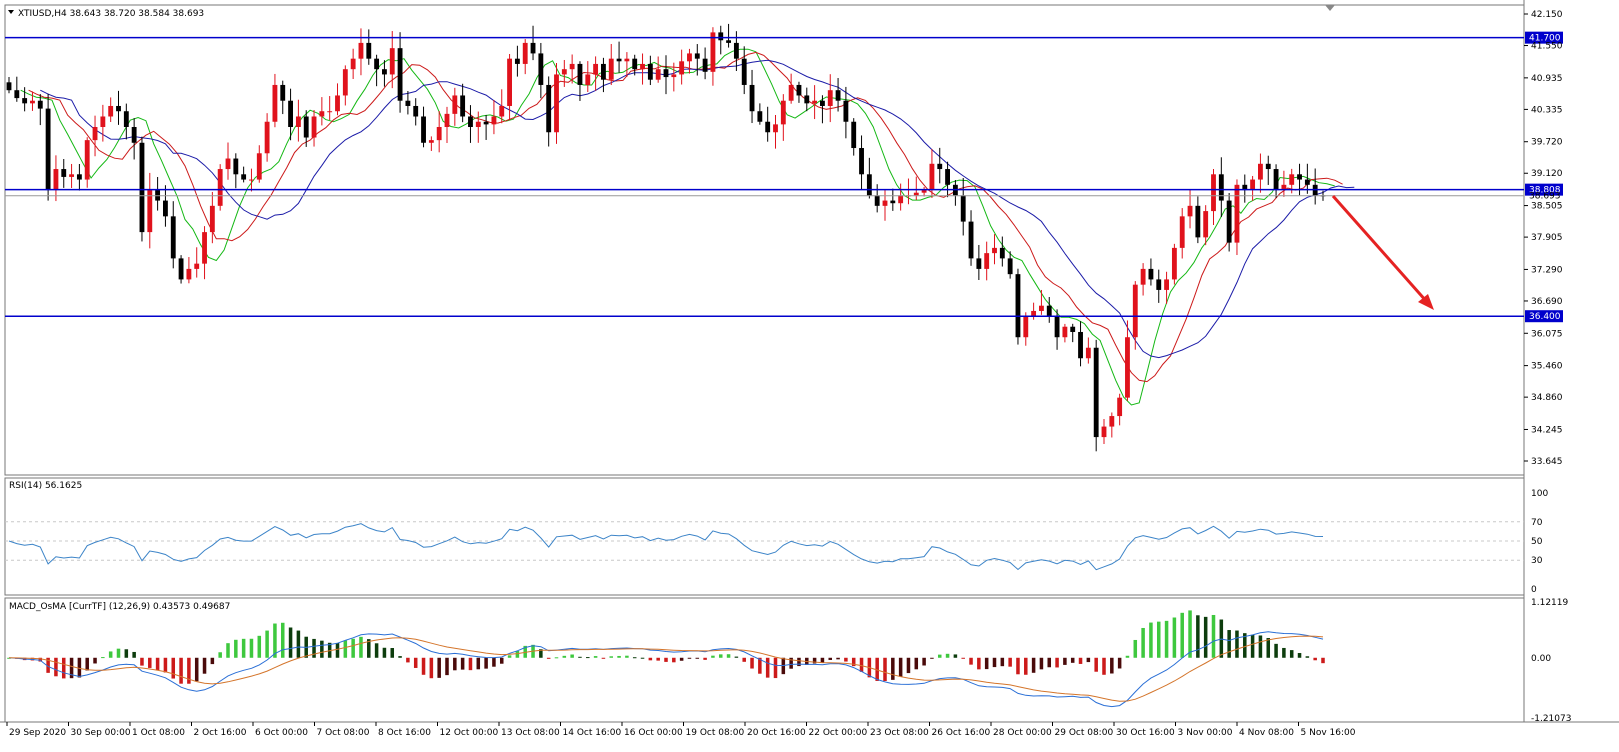 This screenshot has width=1619, height=752. I want to click on down-arrow-icon, so click(1382, 252).